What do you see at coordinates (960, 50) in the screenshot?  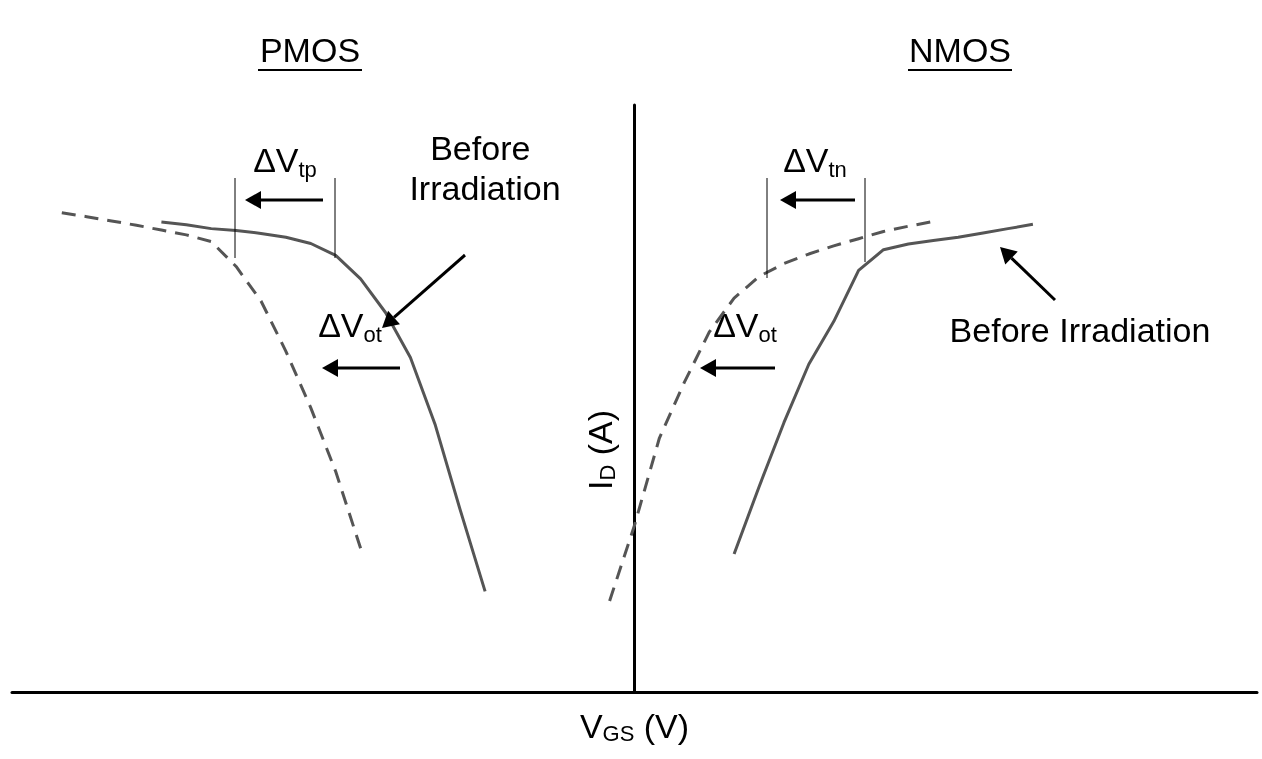 I see `text: NMOS` at bounding box center [960, 50].